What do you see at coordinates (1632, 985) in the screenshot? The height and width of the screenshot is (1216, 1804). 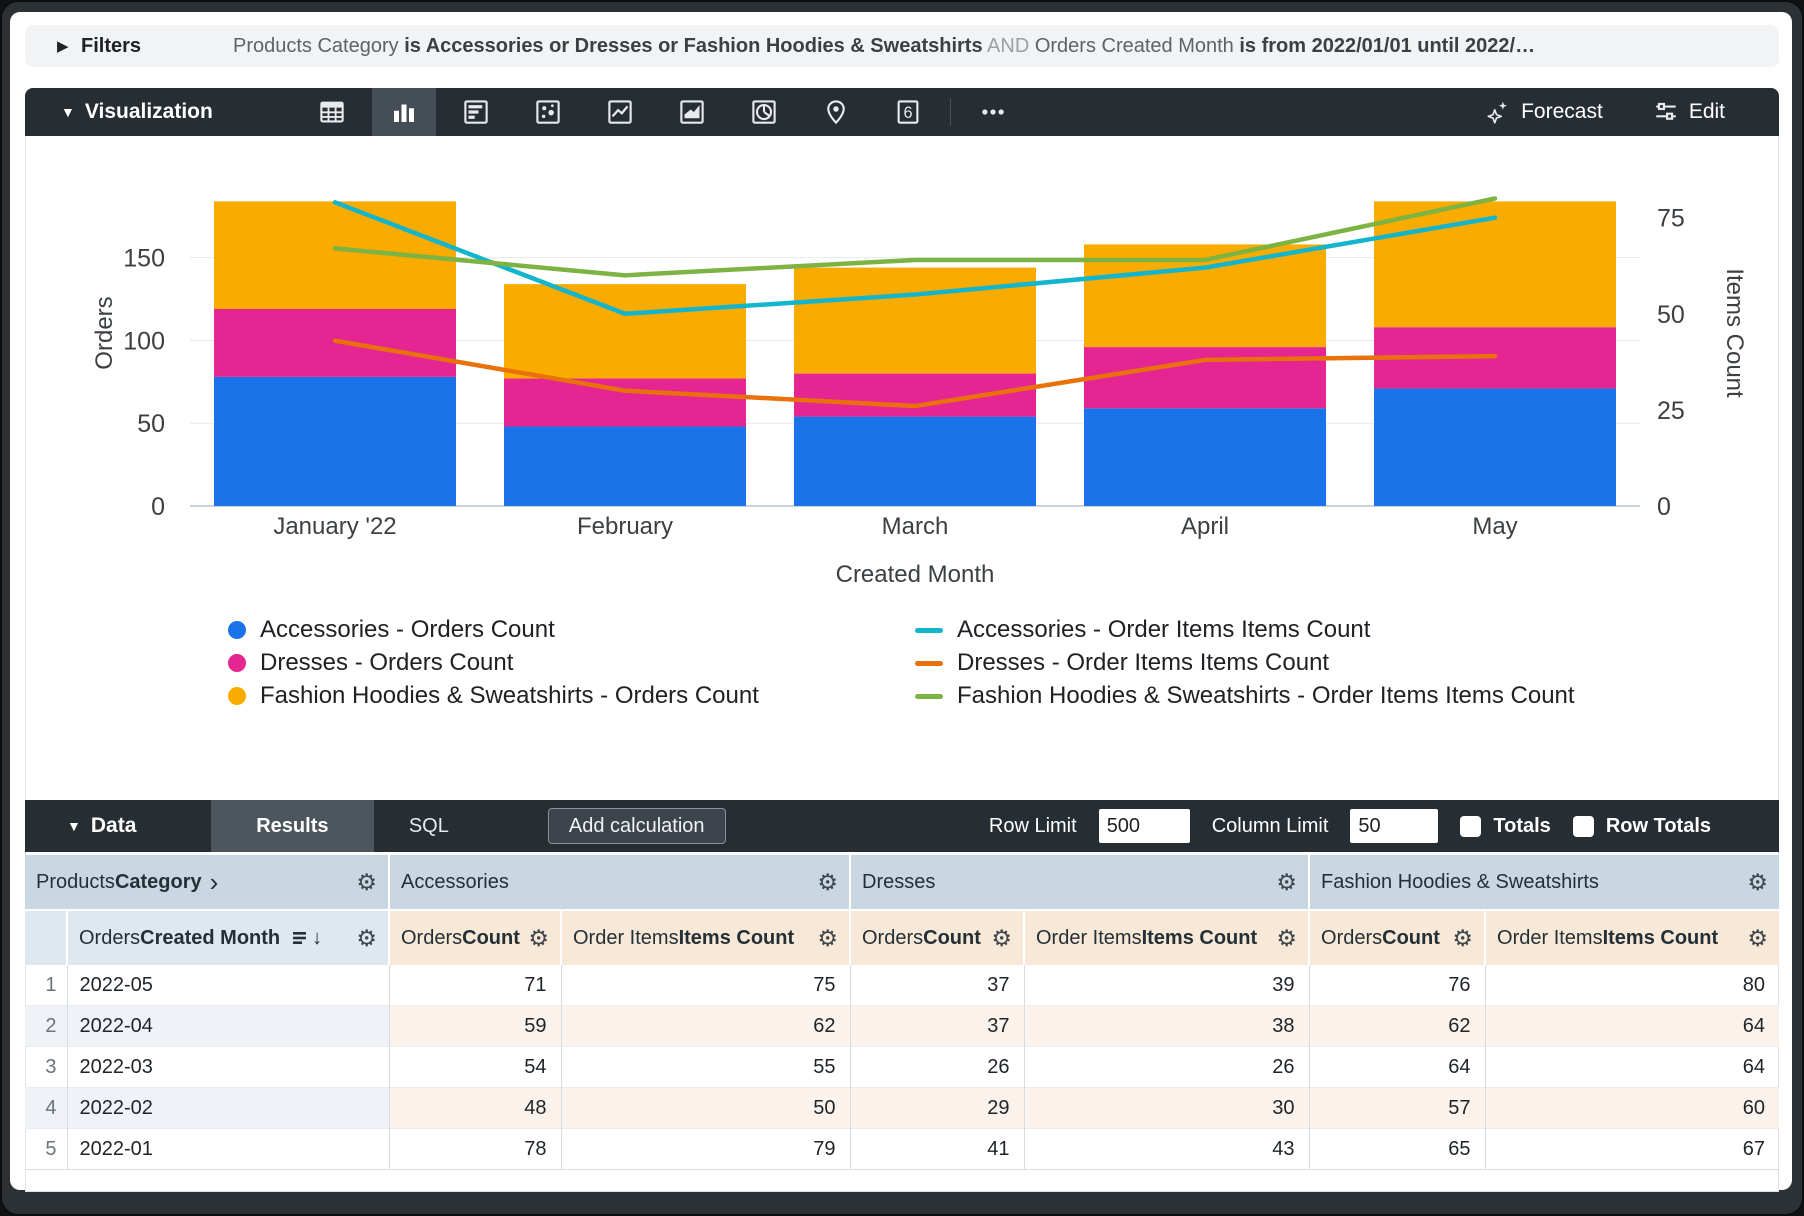 I see `cell-measure-value: 80` at bounding box center [1632, 985].